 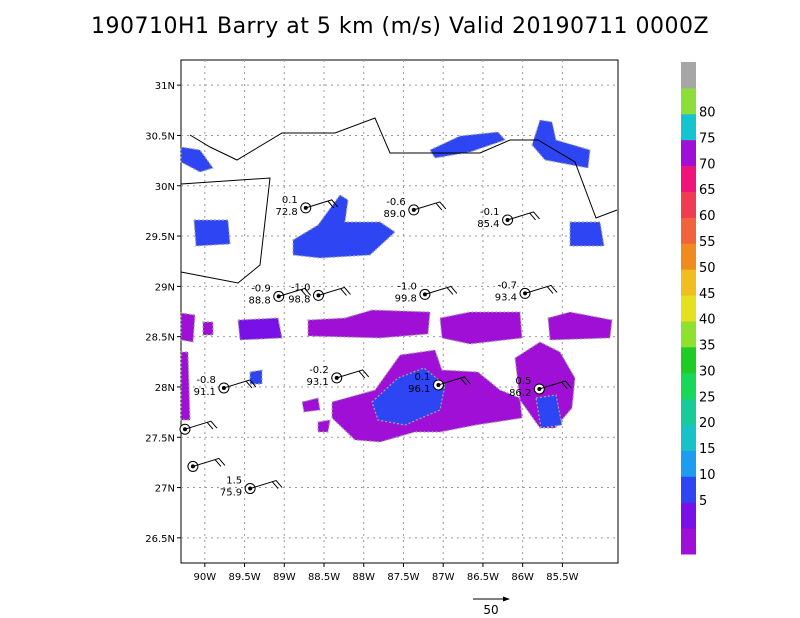 I want to click on station-top-value: -0.9, so click(x=261, y=288).